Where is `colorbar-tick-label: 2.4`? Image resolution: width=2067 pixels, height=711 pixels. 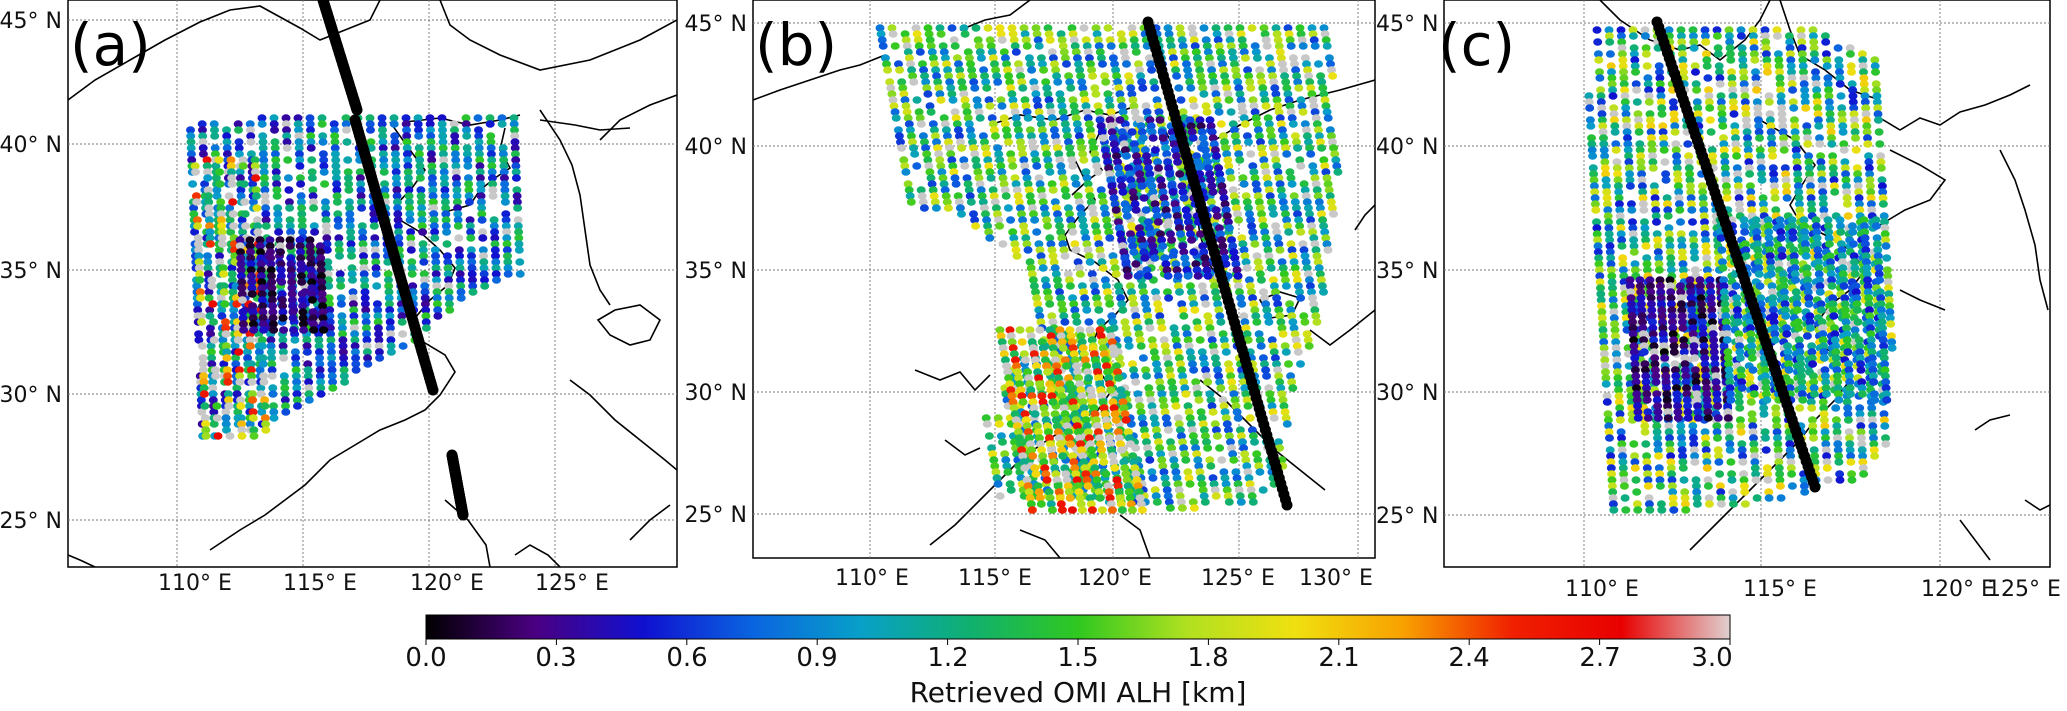 colorbar-tick-label: 2.4 is located at coordinates (1468, 658).